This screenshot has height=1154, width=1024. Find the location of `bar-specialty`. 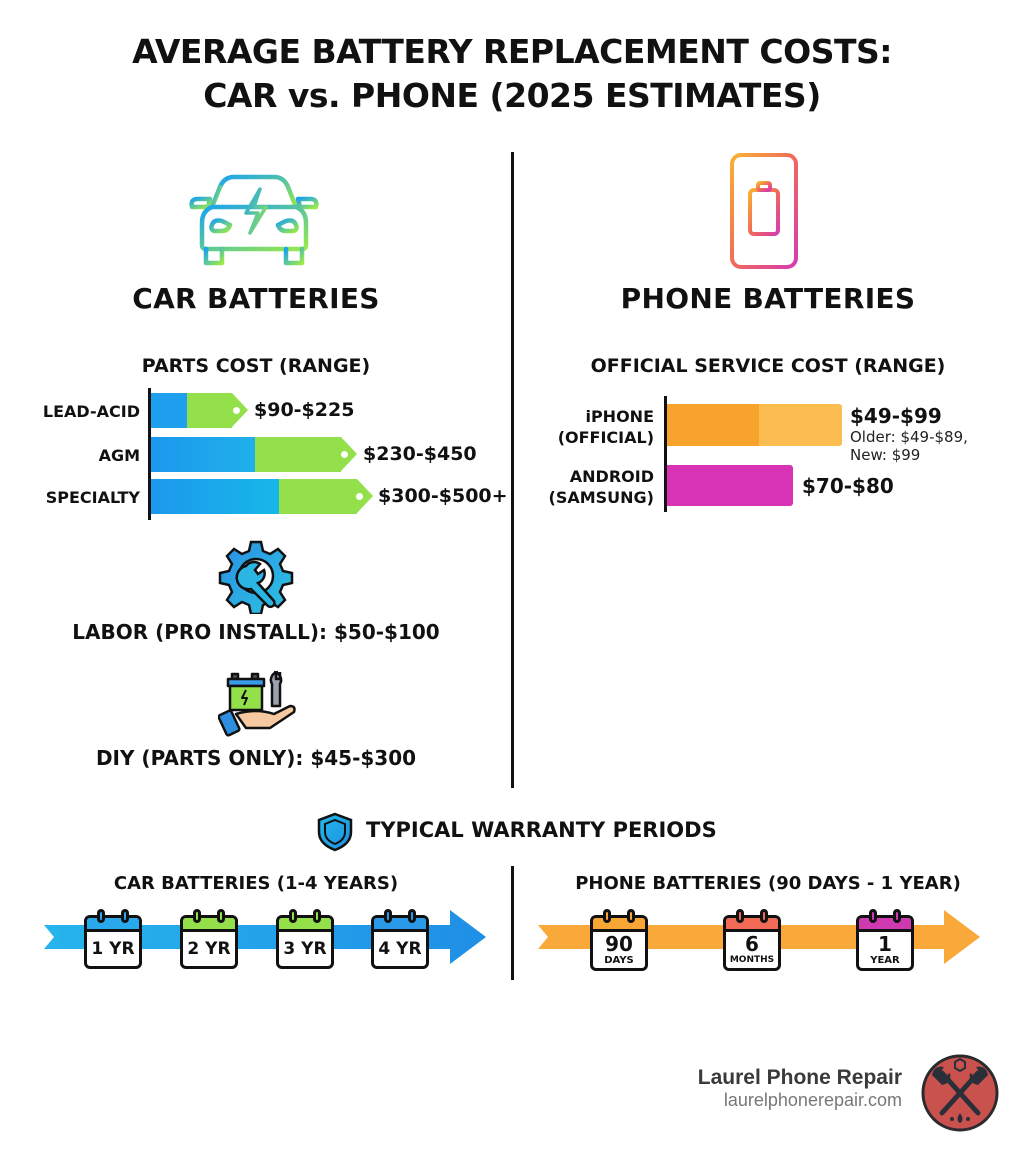

bar-specialty is located at coordinates (262, 496).